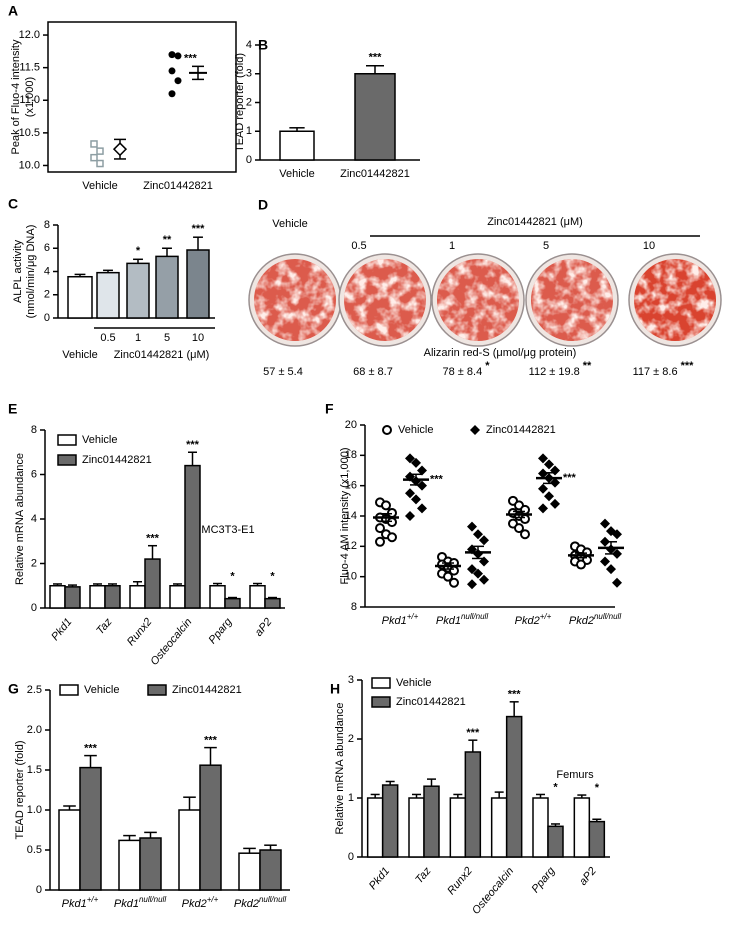  What do you see at coordinates (34, 474) in the screenshot?
I see `y-tick-label: 6` at bounding box center [34, 474].